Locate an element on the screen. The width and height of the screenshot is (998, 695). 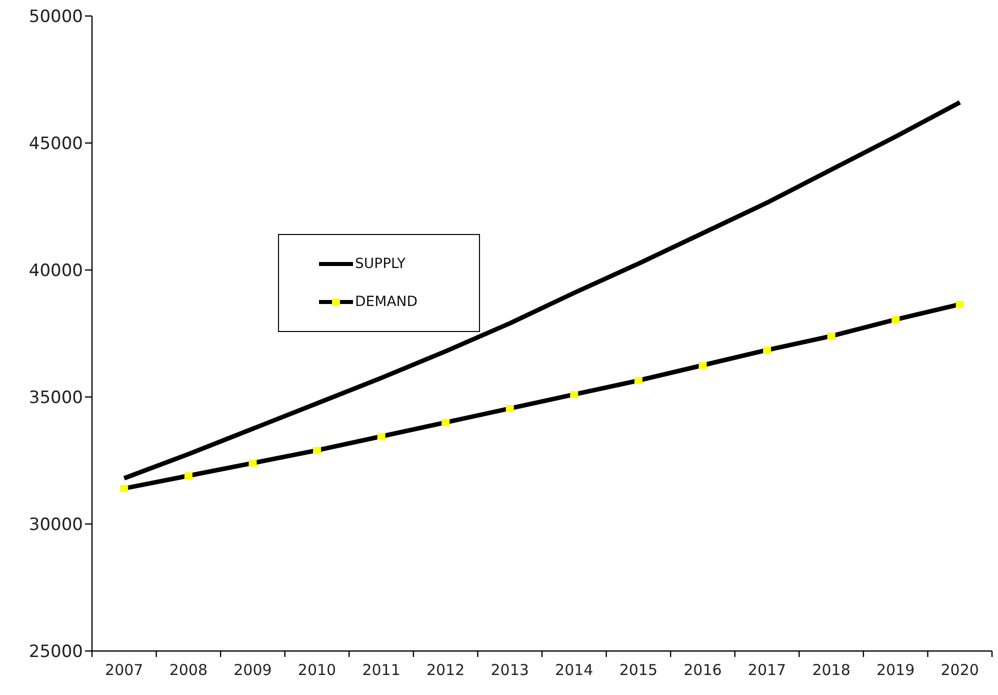
legend-label: DEMAND is located at coordinates (386, 302).